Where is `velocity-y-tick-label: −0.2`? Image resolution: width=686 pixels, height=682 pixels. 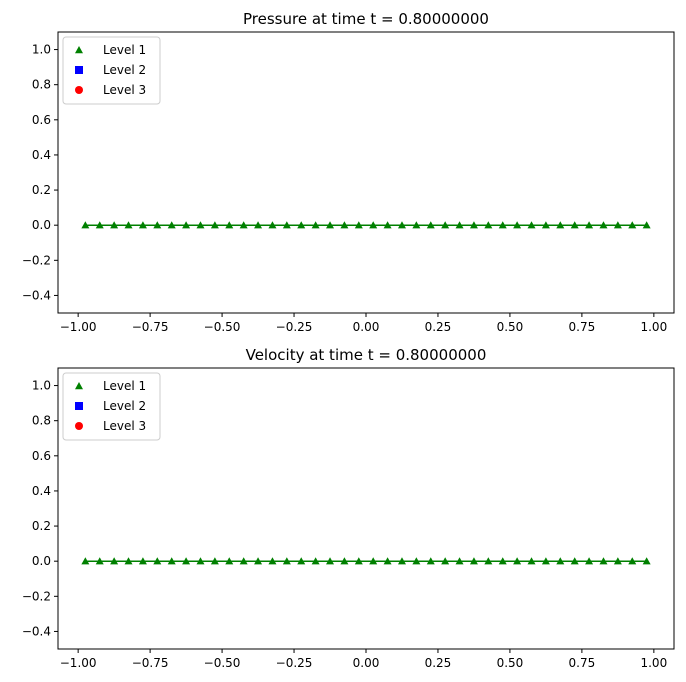 velocity-y-tick-label: −0.2 is located at coordinates (36, 596).